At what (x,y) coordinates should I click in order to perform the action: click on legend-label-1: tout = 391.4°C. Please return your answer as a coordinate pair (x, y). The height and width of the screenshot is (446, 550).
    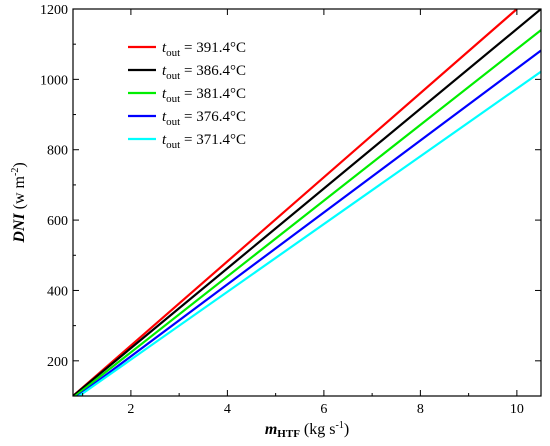
    Looking at the image, I should click on (204, 49).